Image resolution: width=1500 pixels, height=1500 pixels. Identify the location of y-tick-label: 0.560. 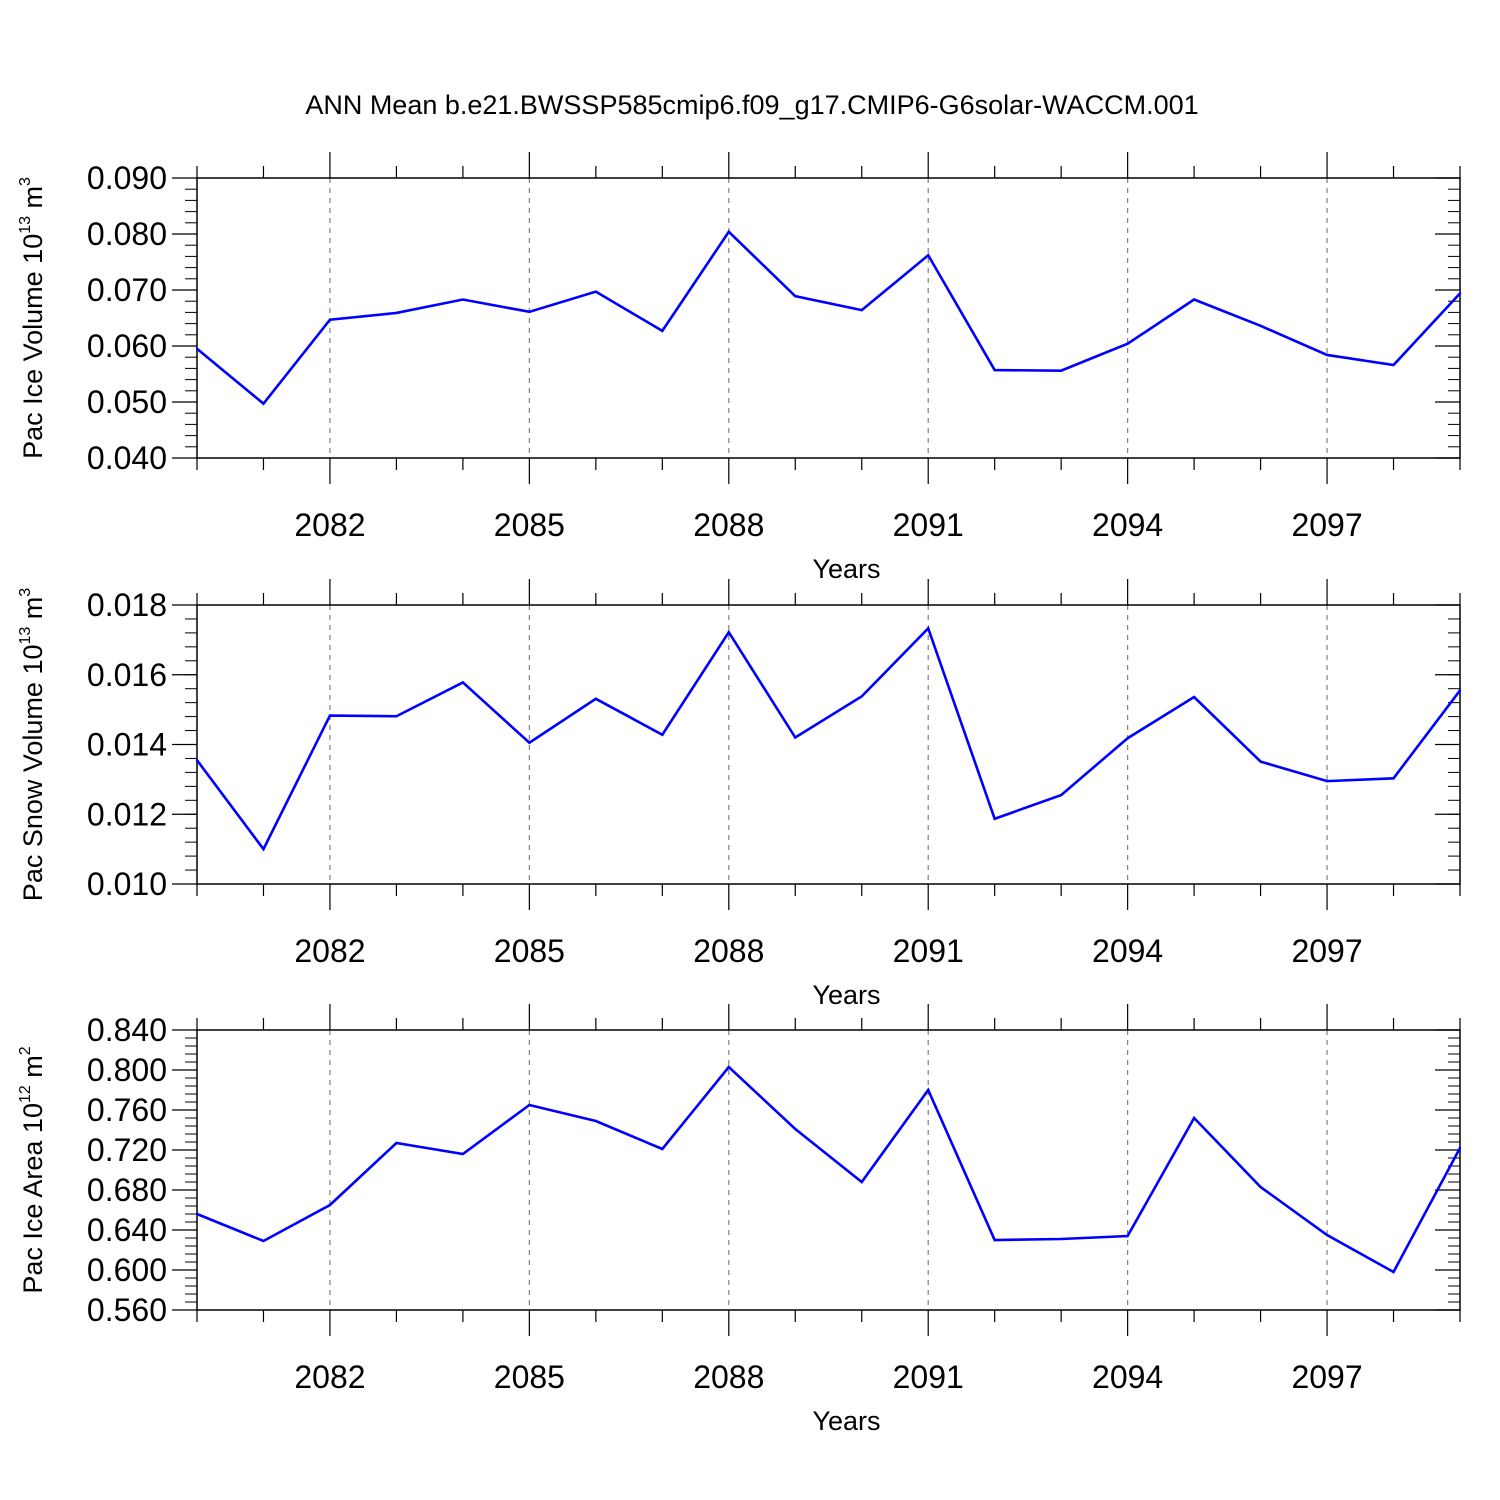
(127, 1310).